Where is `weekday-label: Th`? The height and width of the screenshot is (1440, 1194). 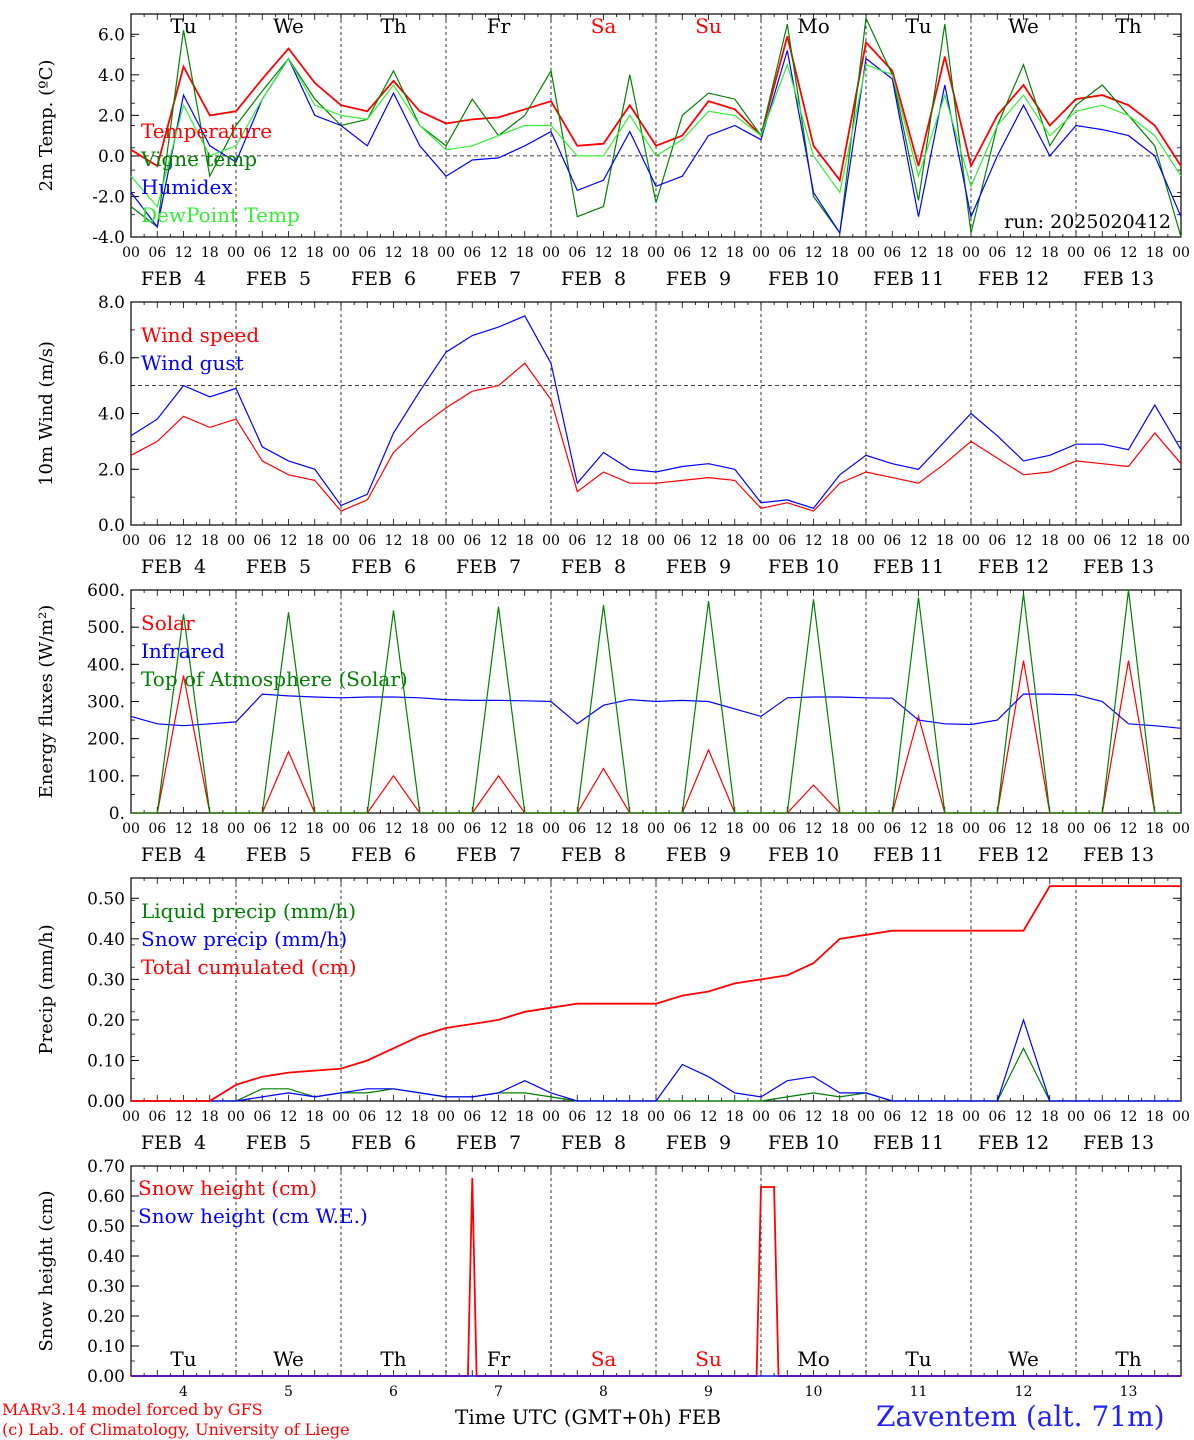 weekday-label: Th is located at coordinates (1128, 26).